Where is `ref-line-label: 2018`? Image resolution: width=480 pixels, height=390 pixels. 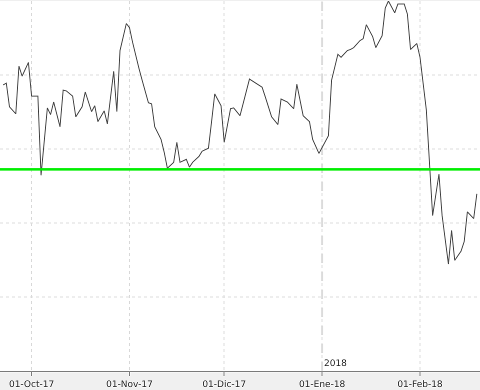 ref-line-label: 2018 is located at coordinates (336, 364).